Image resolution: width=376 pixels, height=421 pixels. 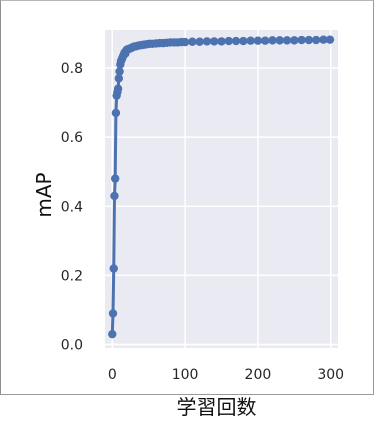 I want to click on x-tick-labels: 0 100 200 300, so click(x=226, y=375).